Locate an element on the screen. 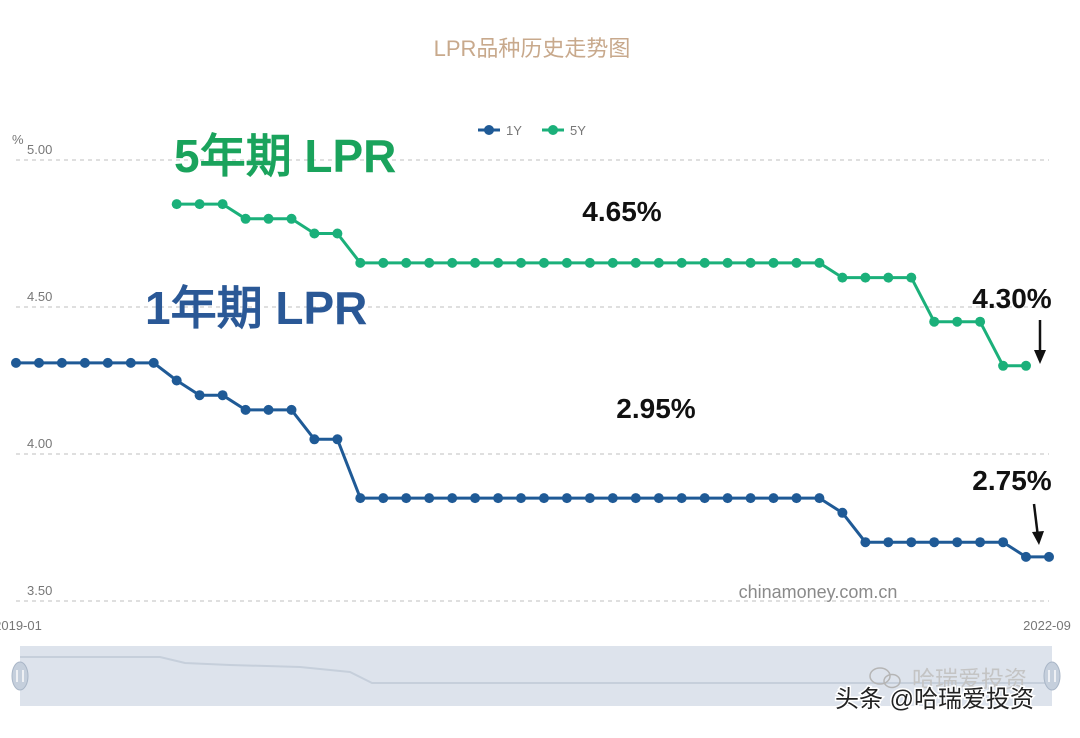 This screenshot has height=738, width=1080. watermark-overlay-text: 哈瑞爱投资 is located at coordinates (969, 679).